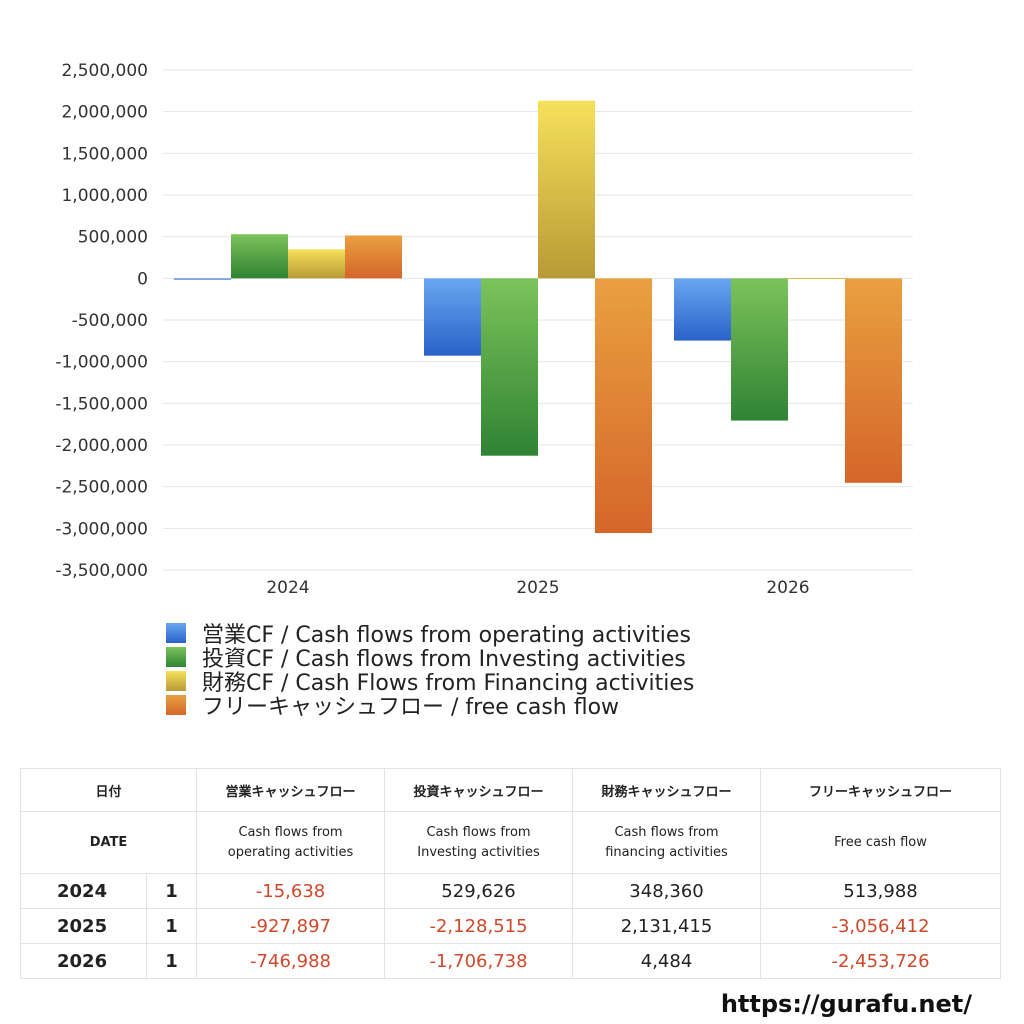 This screenshot has width=1024, height=1024. What do you see at coordinates (787, 588) in the screenshot?
I see `x-tick-label: 2026` at bounding box center [787, 588].